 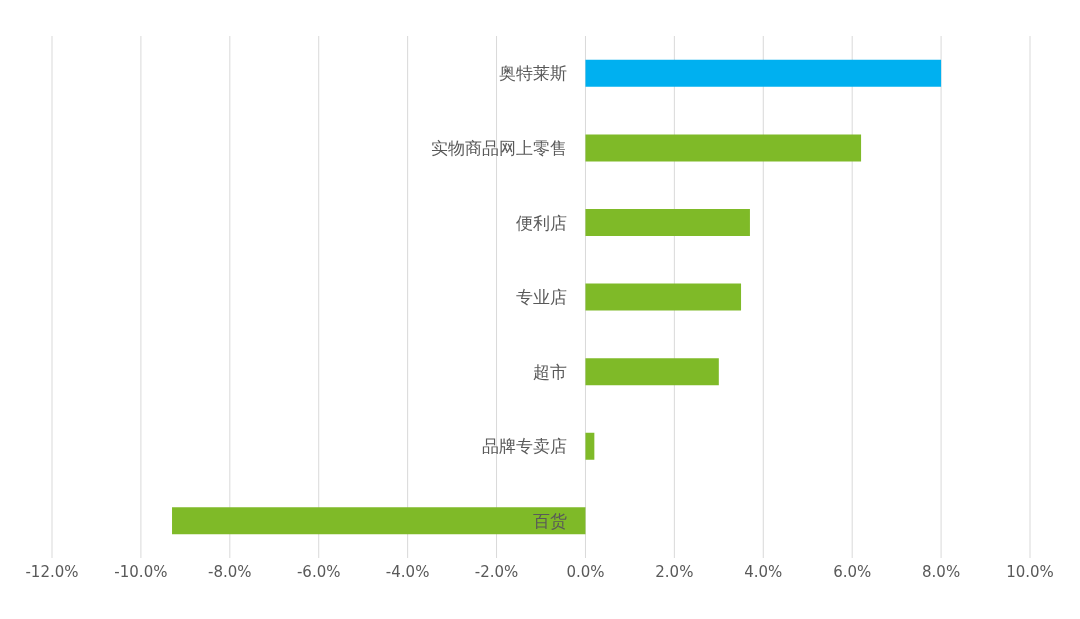 What do you see at coordinates (550, 520) in the screenshot?
I see `y-tick-label: 百货` at bounding box center [550, 520].